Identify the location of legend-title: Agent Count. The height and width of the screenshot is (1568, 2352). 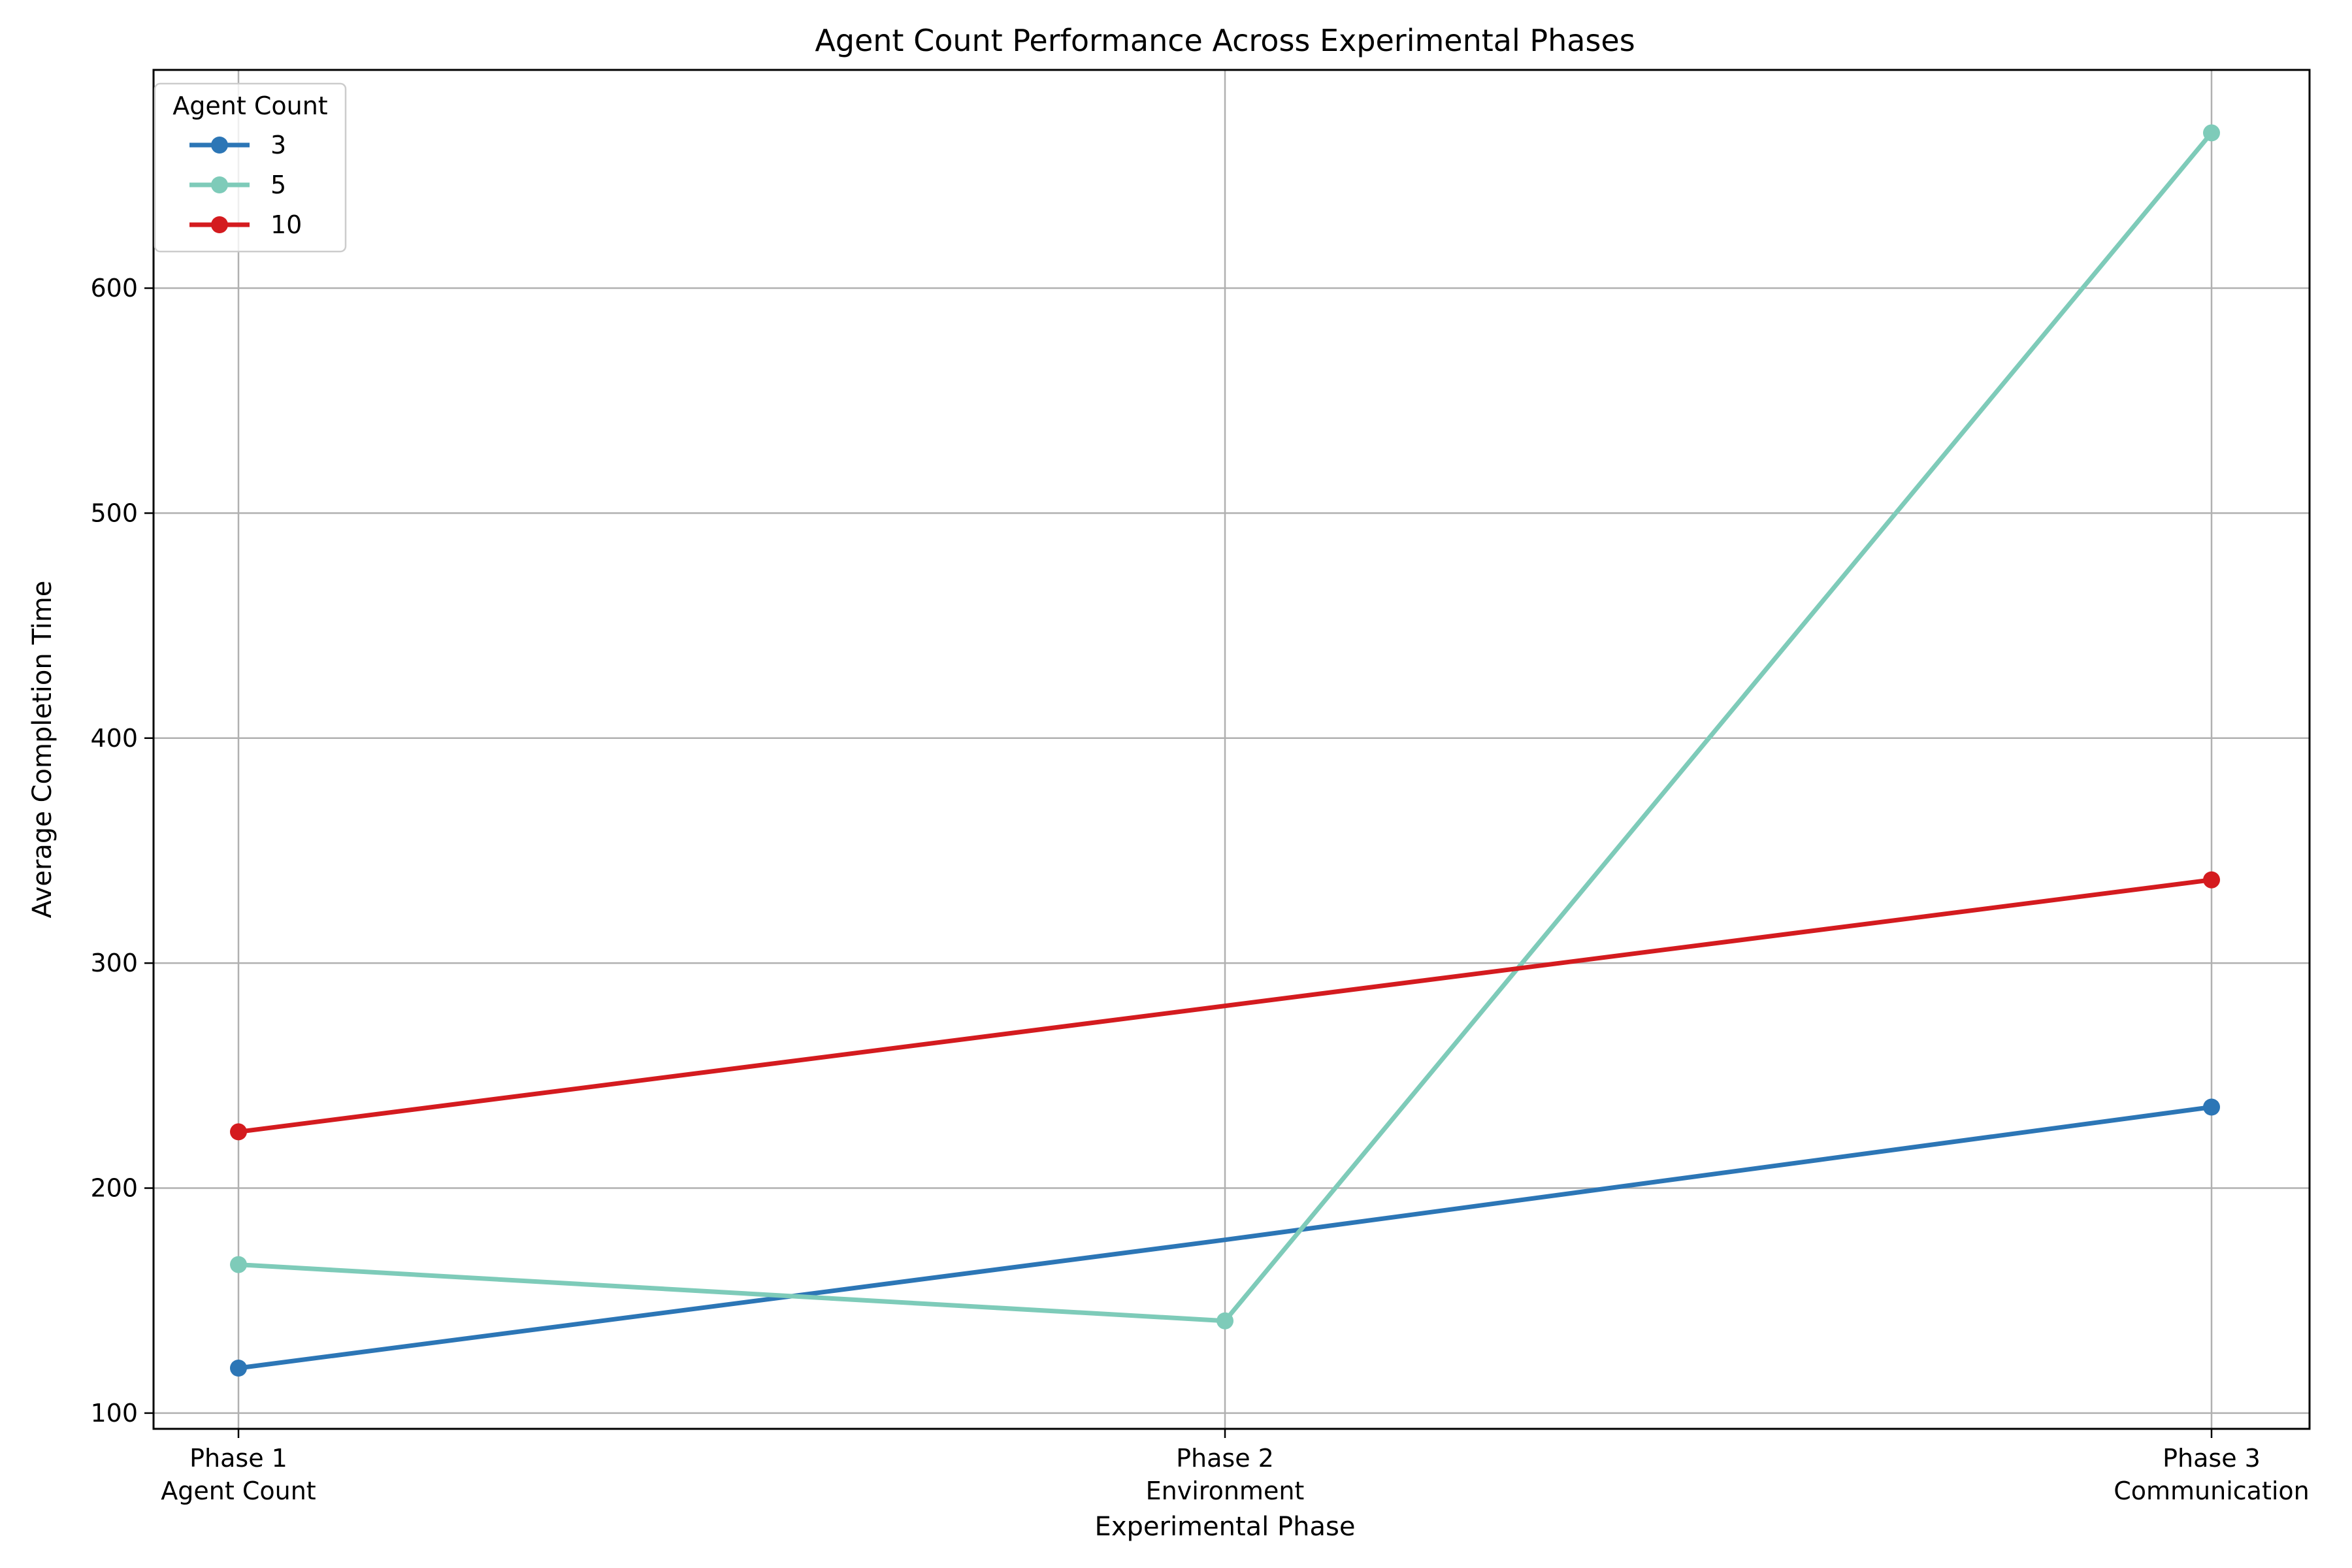
(249, 105).